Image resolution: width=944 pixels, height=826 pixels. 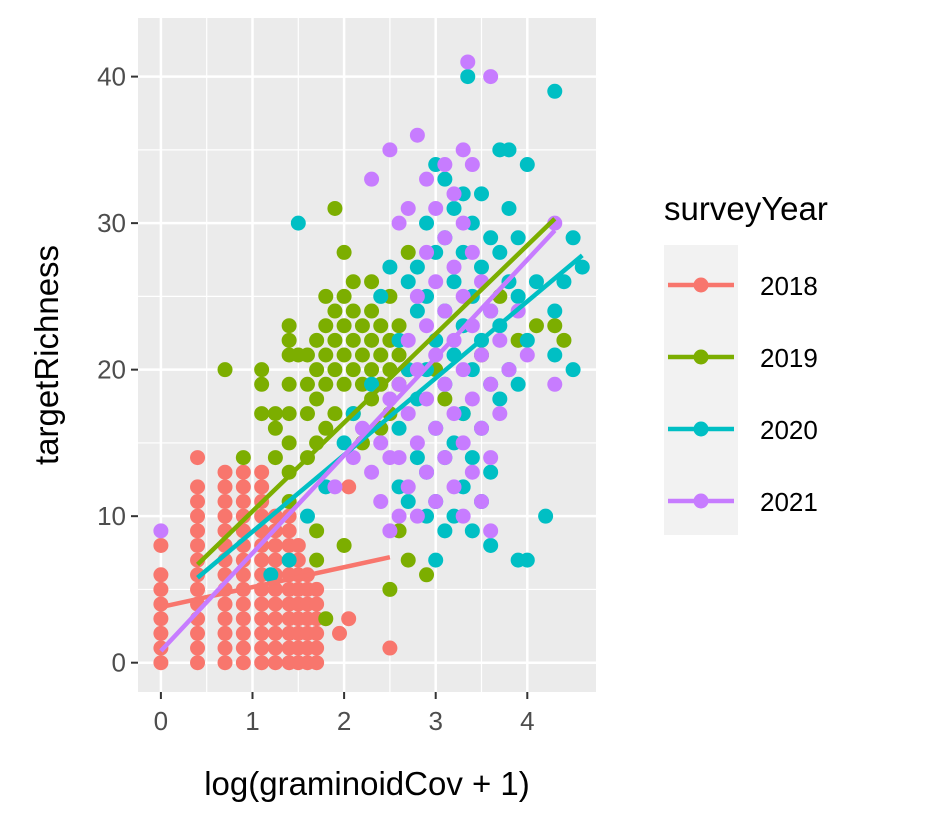 I want to click on fit-line-2018, so click(x=275, y=582).